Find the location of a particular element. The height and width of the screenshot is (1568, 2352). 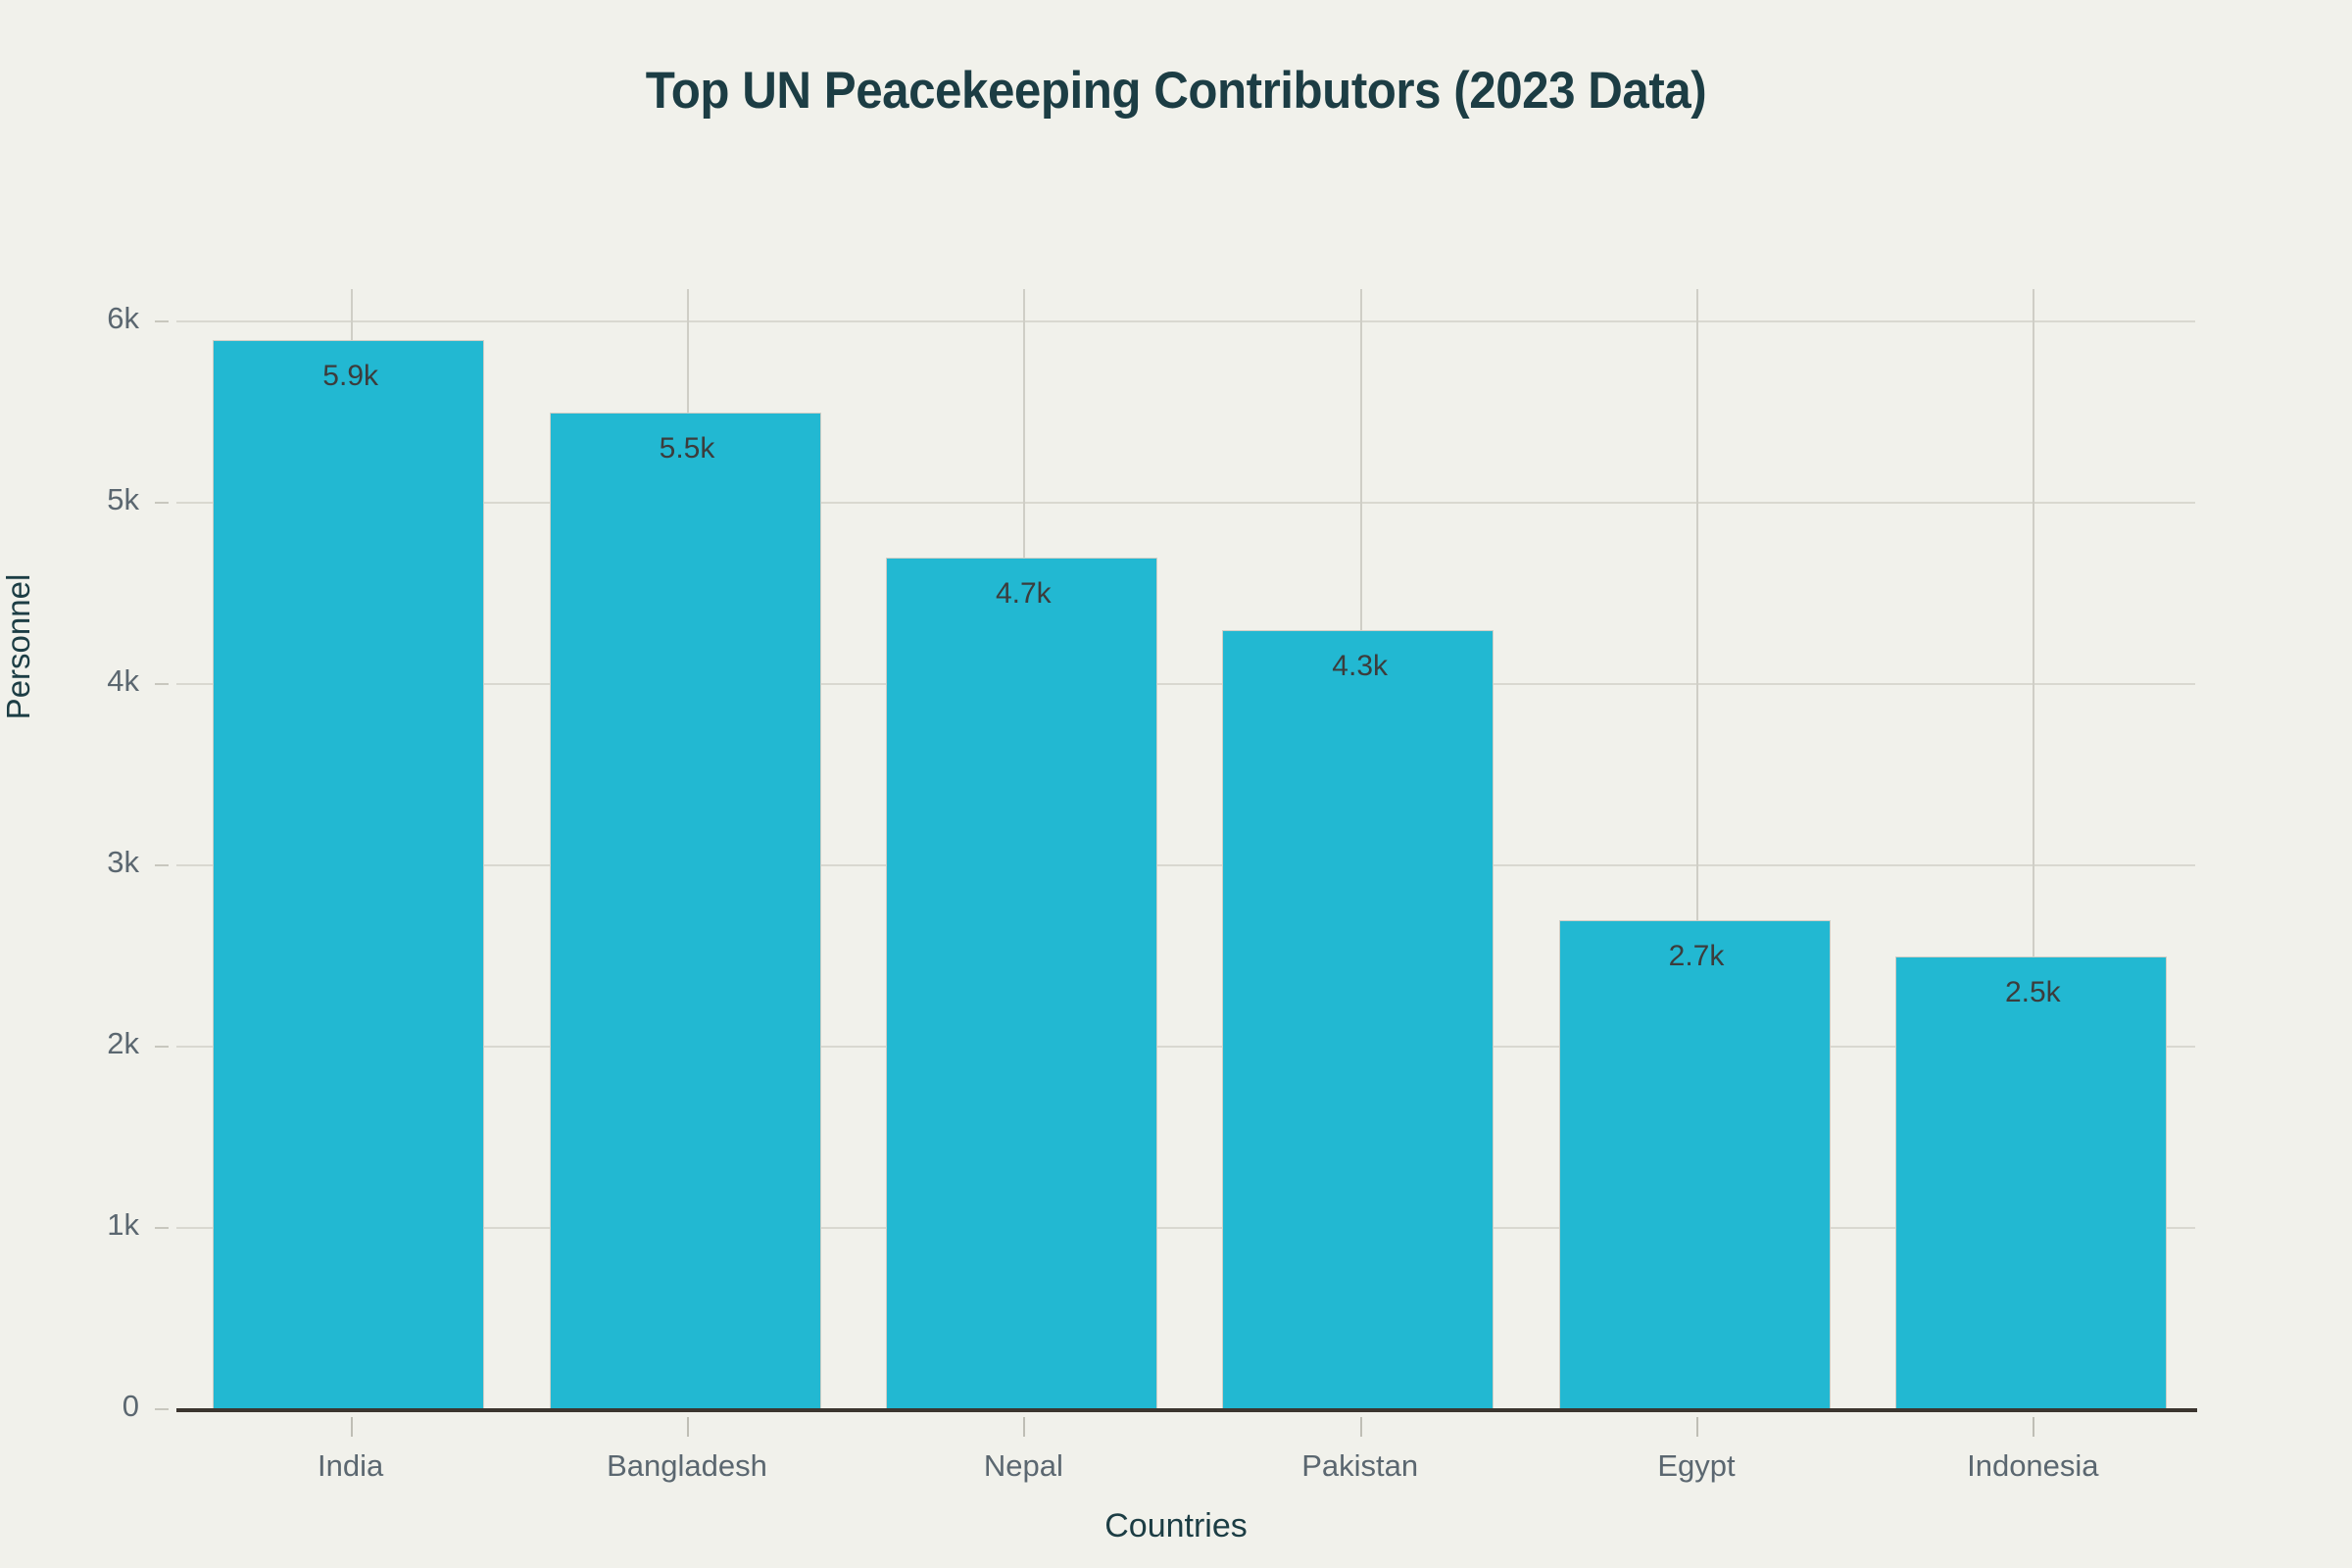

x-tick-label: Egypt is located at coordinates (1696, 1465).